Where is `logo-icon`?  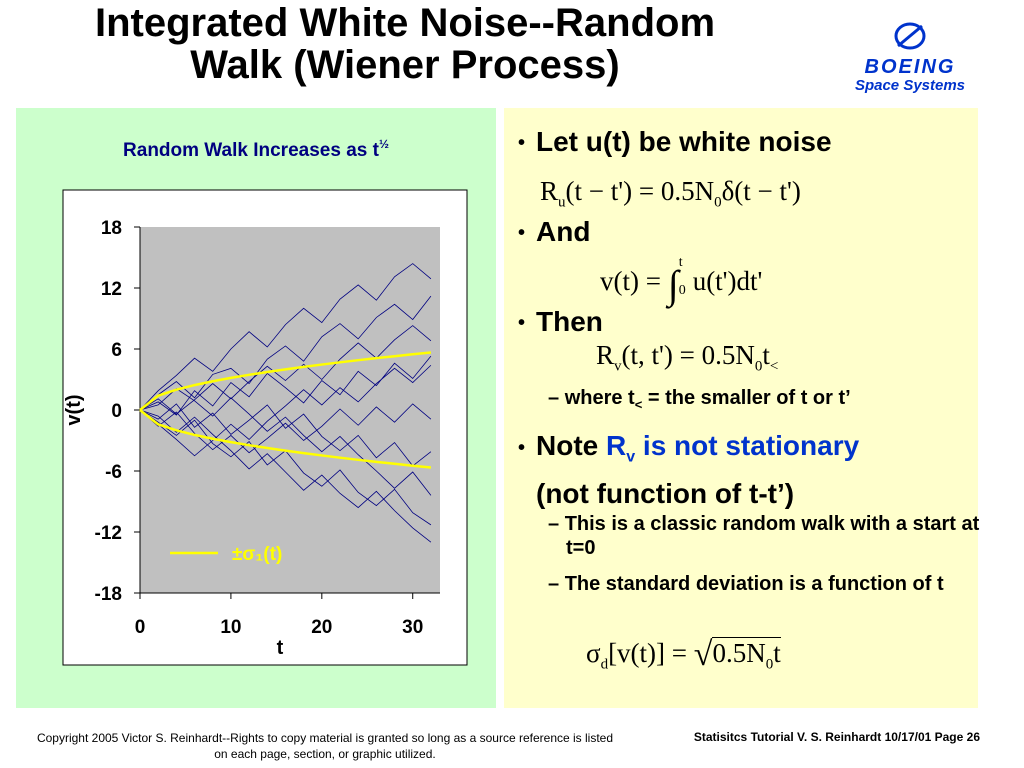
logo-icon is located at coordinates (910, 36).